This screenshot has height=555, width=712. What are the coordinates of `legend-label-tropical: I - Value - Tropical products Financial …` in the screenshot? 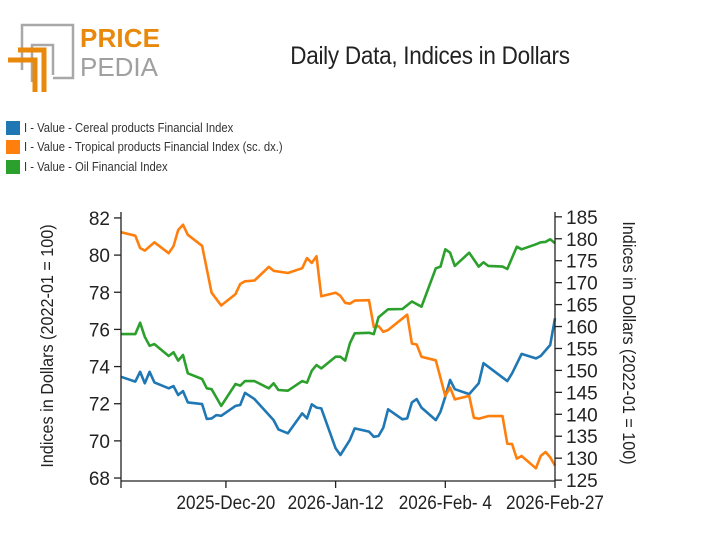 It's located at (153, 147).